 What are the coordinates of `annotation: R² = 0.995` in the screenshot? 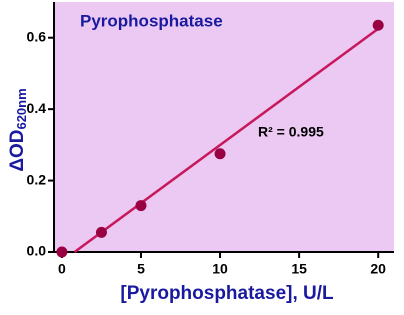 It's located at (291, 132).